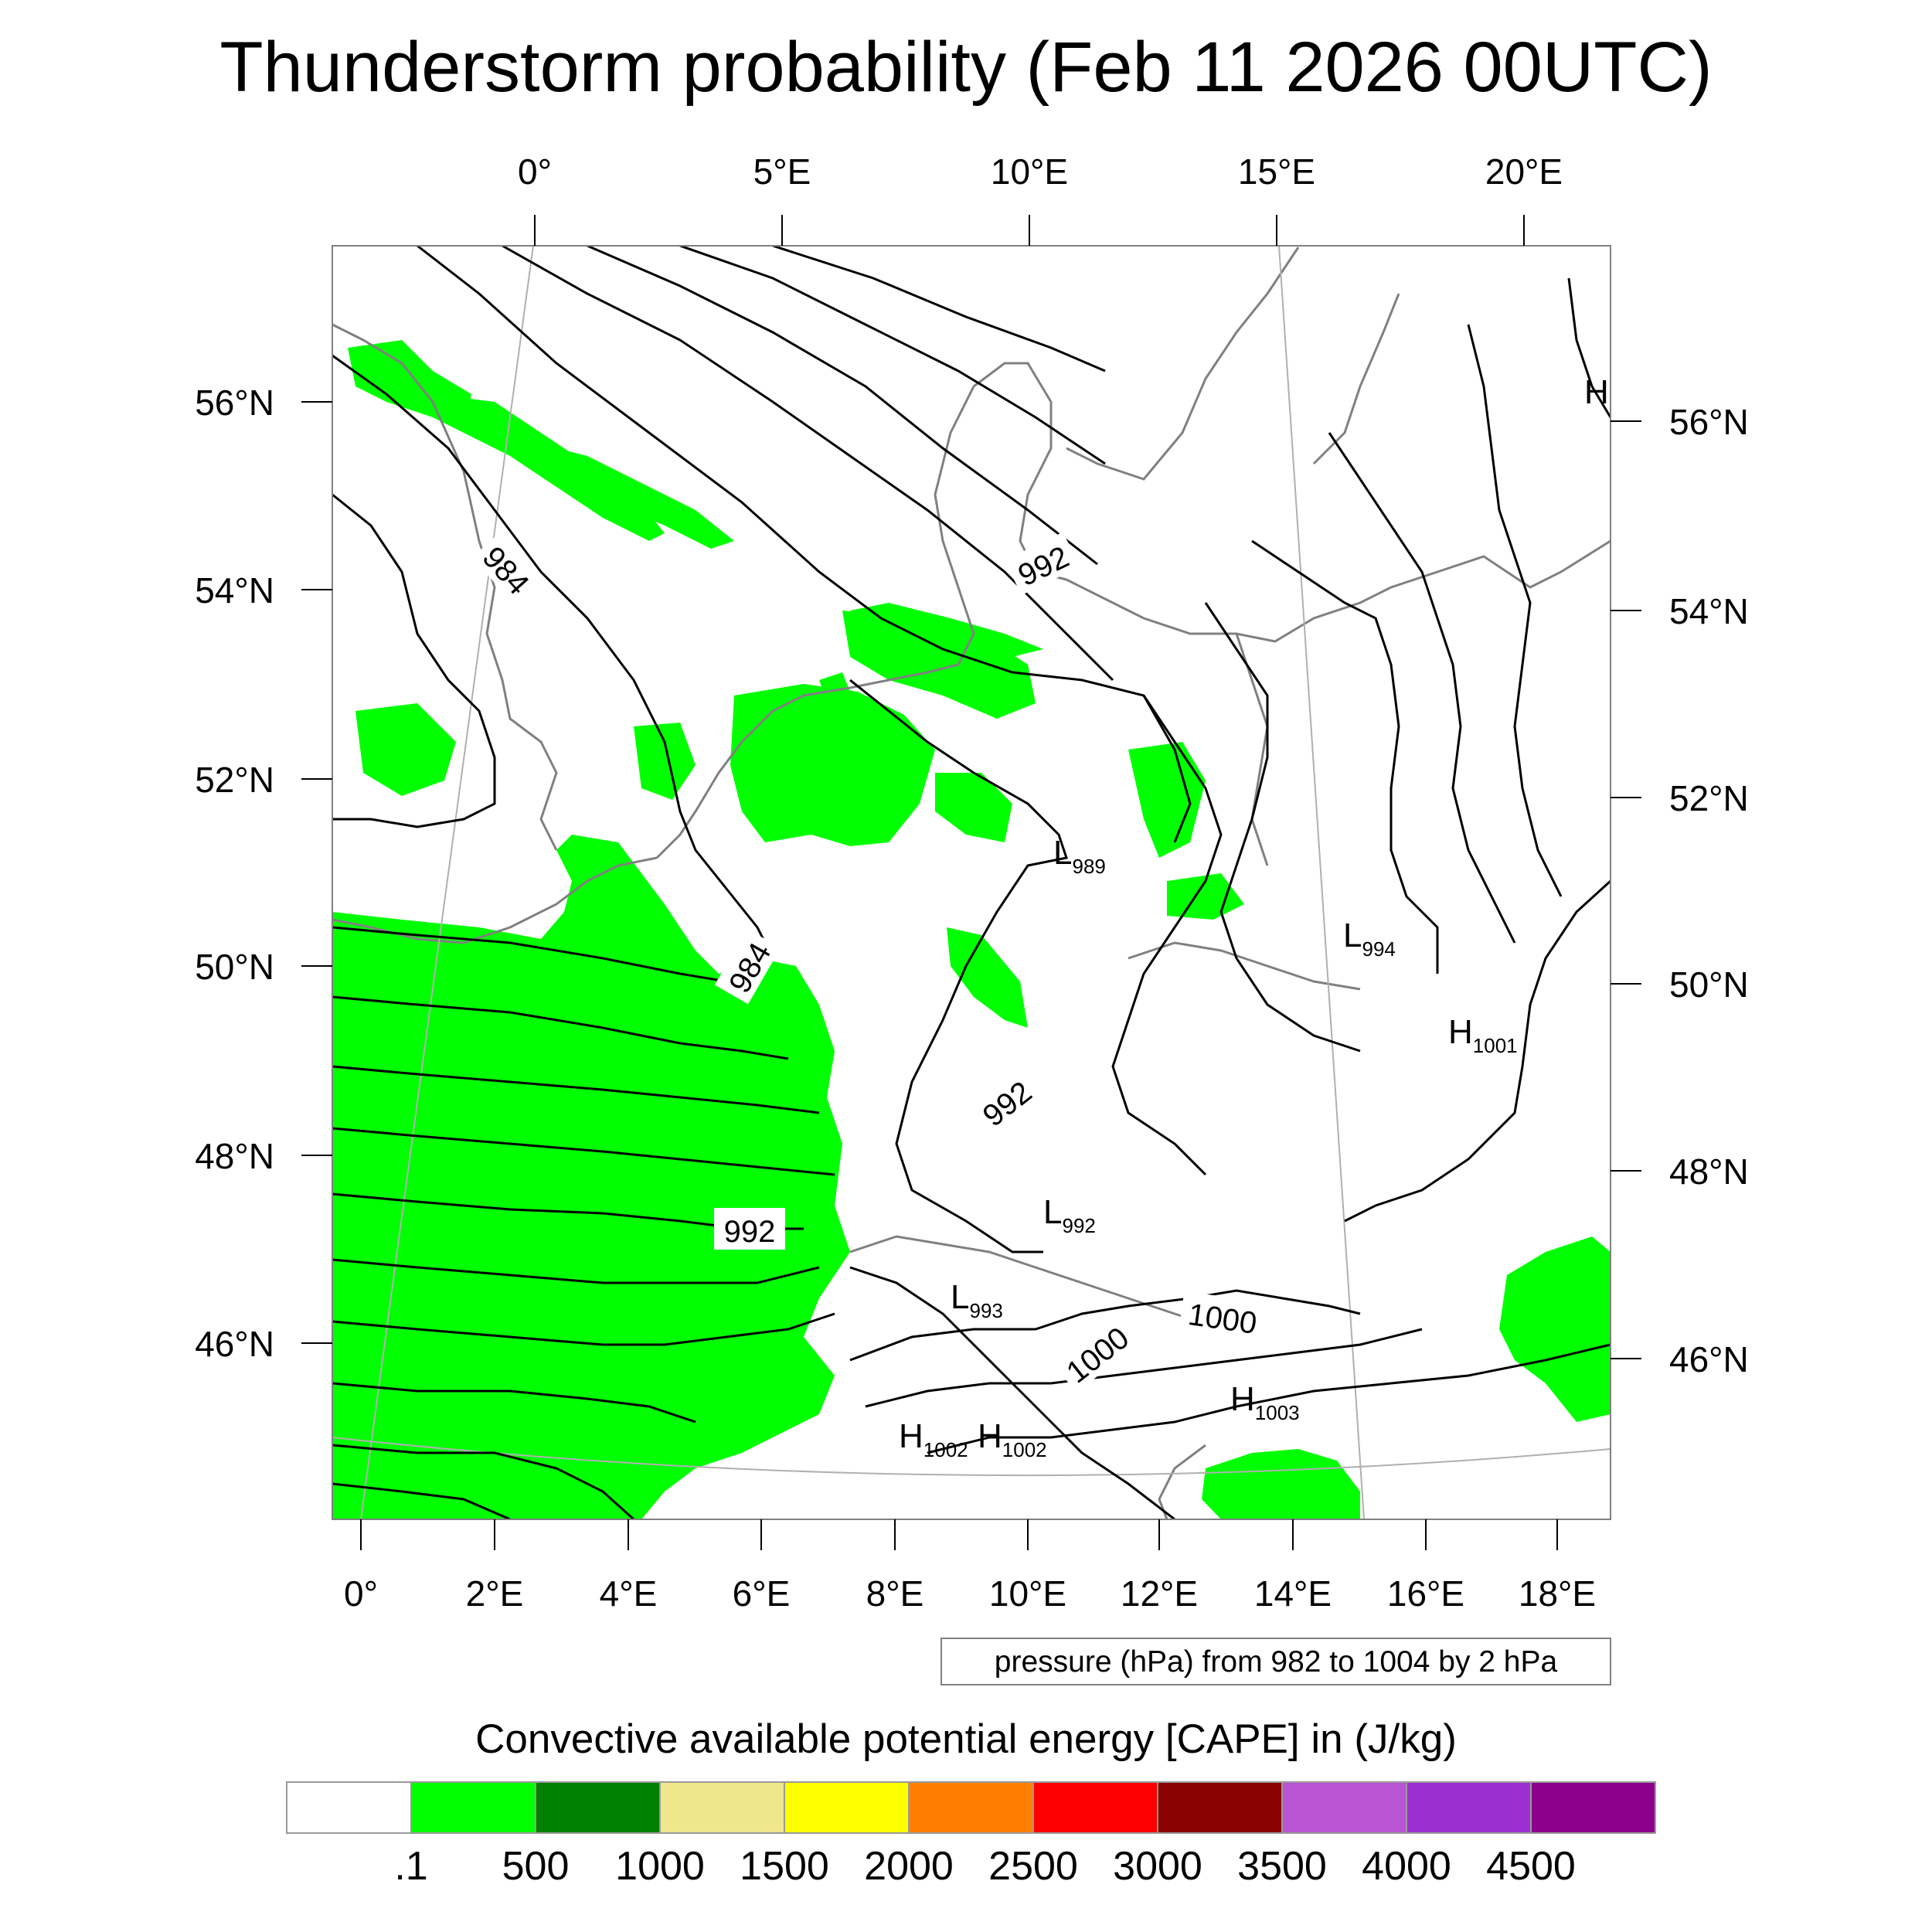  I want to click on left-lat-labels: 56°N 54°N 52°N 50°N 48°N 46°N, so click(235, 873).